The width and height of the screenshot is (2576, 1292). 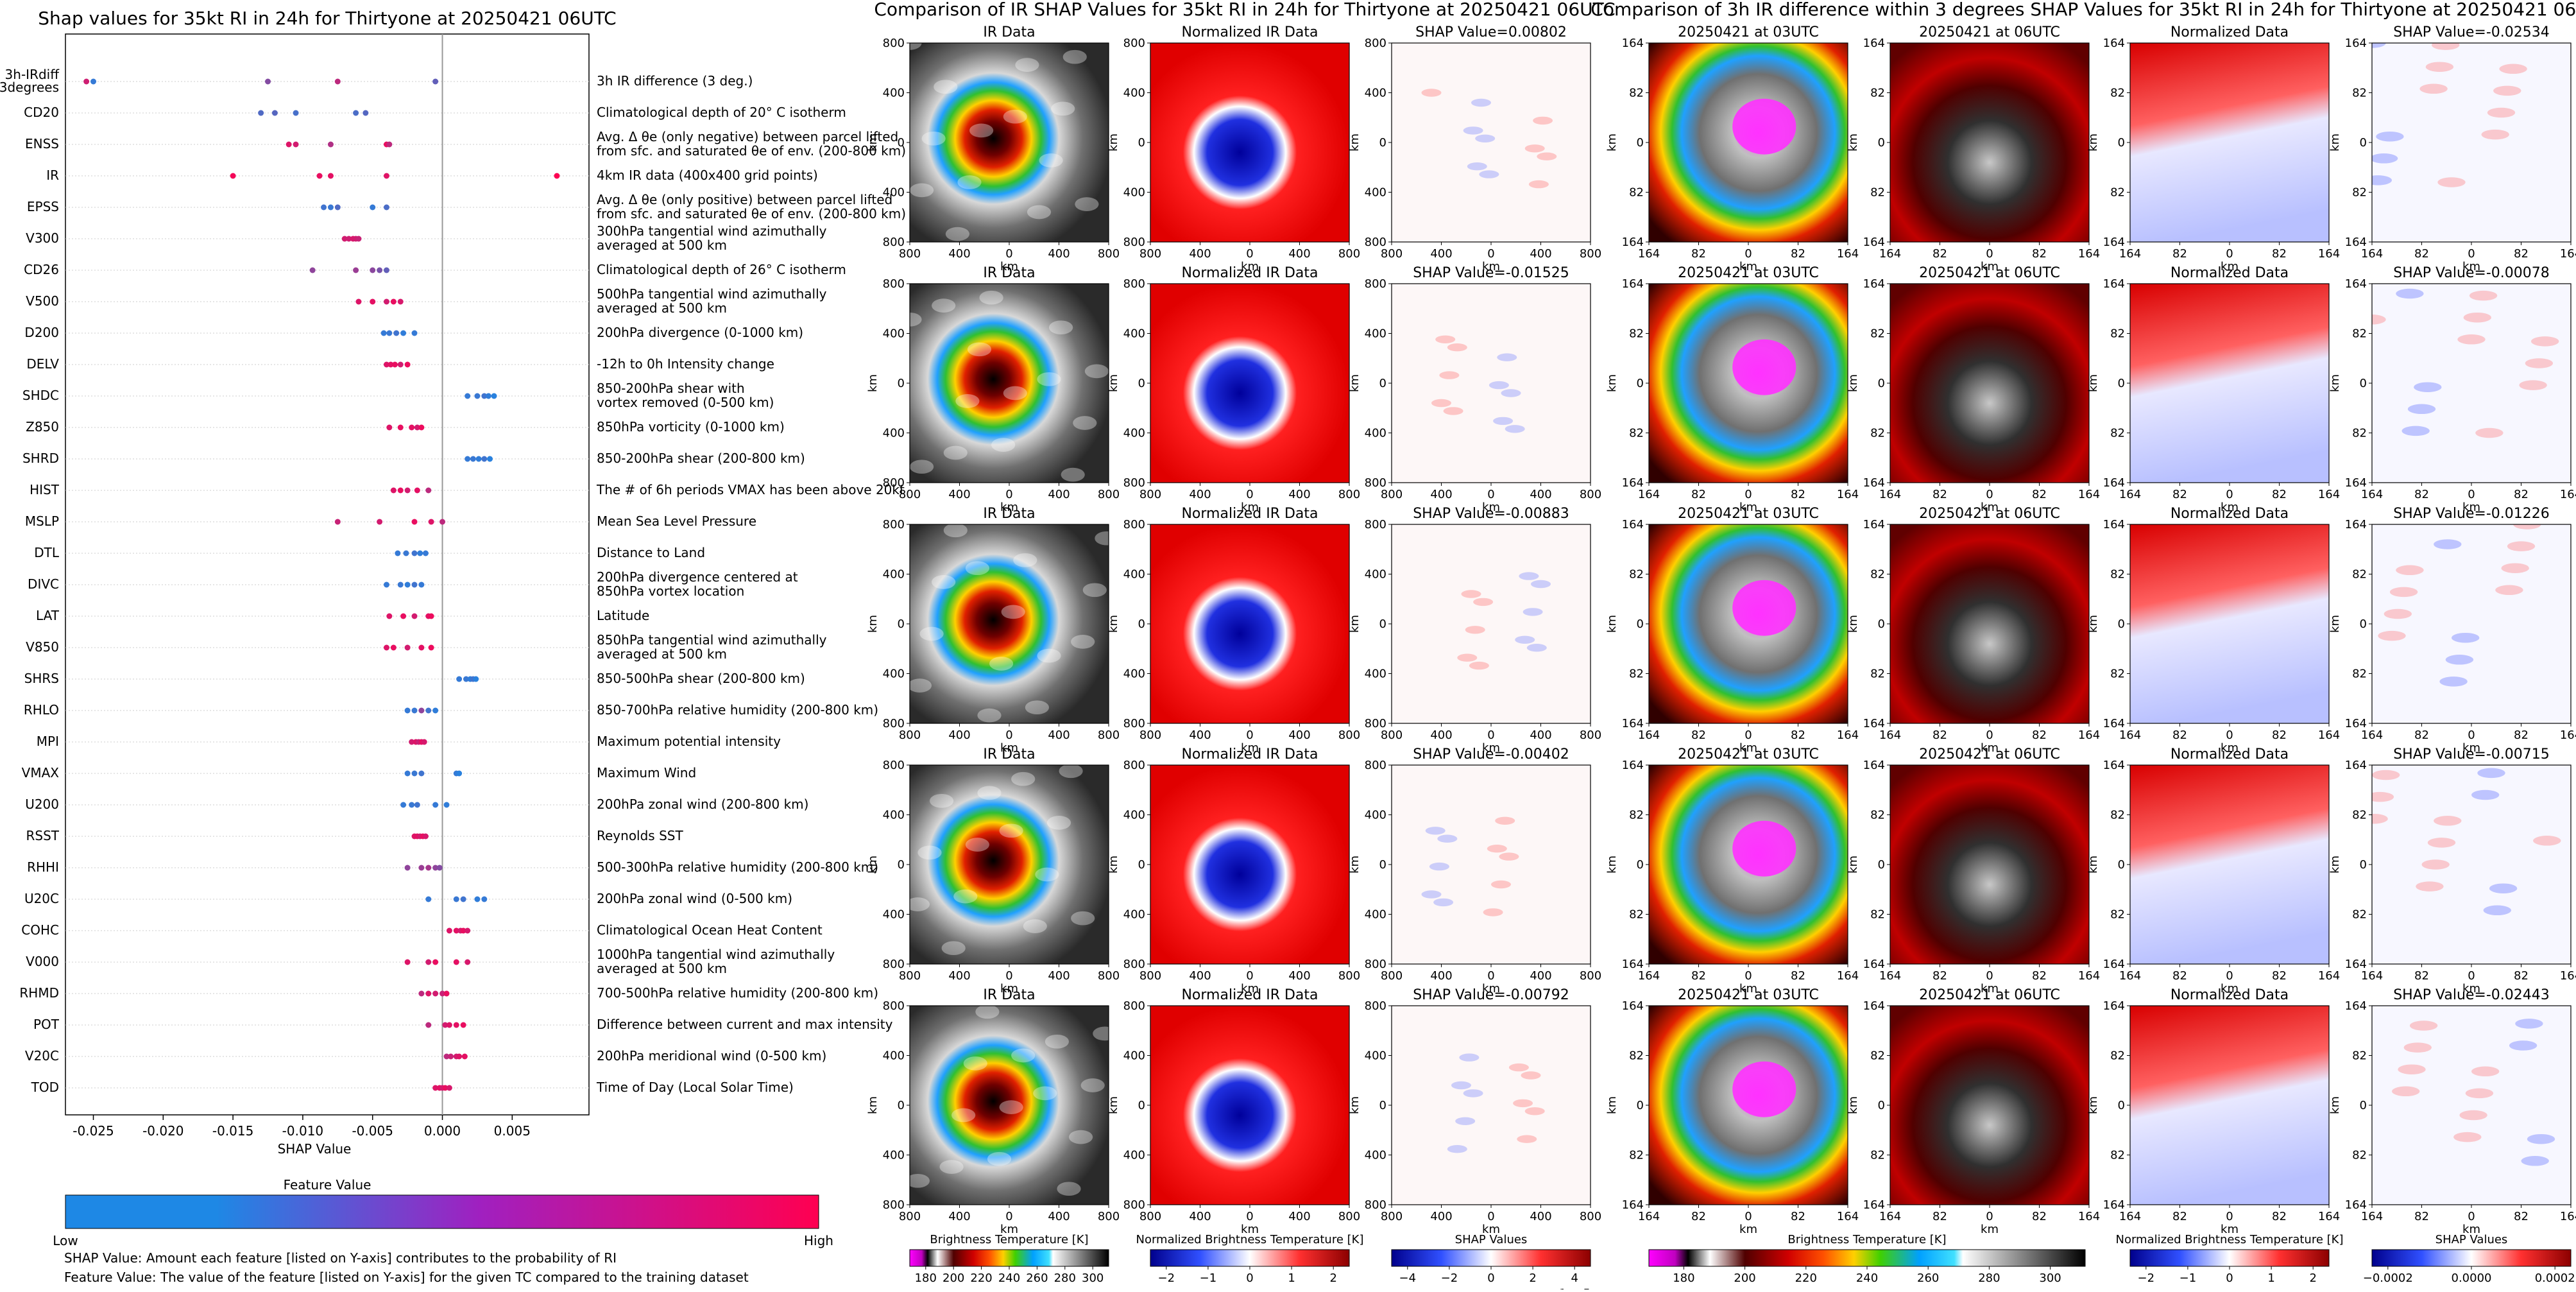 What do you see at coordinates (701, 678) in the screenshot?
I see `svg-text: 850-500hPa shear (200-800 km)` at bounding box center [701, 678].